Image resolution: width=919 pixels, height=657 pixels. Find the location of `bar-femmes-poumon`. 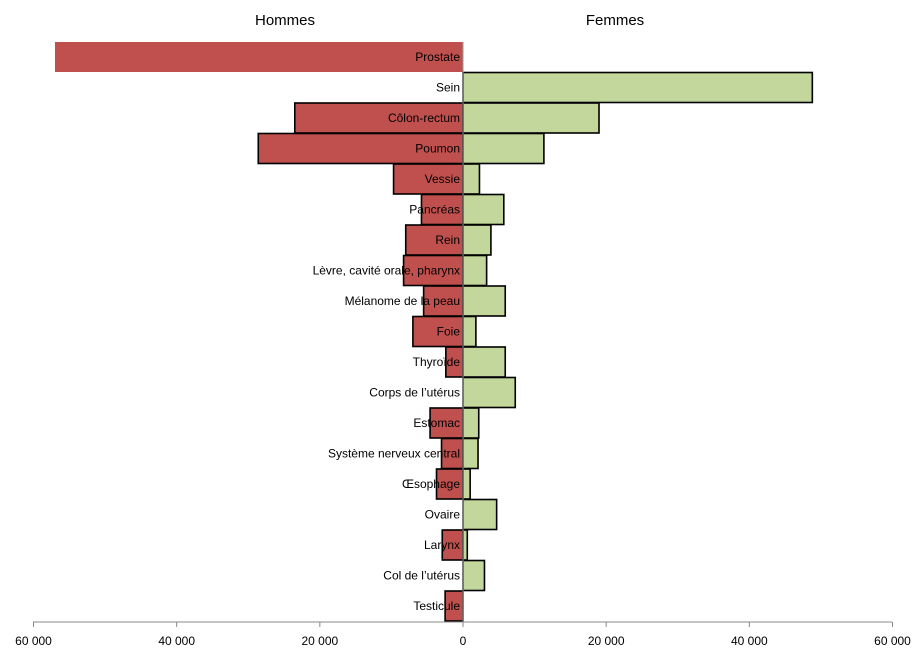

bar-femmes-poumon is located at coordinates (503, 148).